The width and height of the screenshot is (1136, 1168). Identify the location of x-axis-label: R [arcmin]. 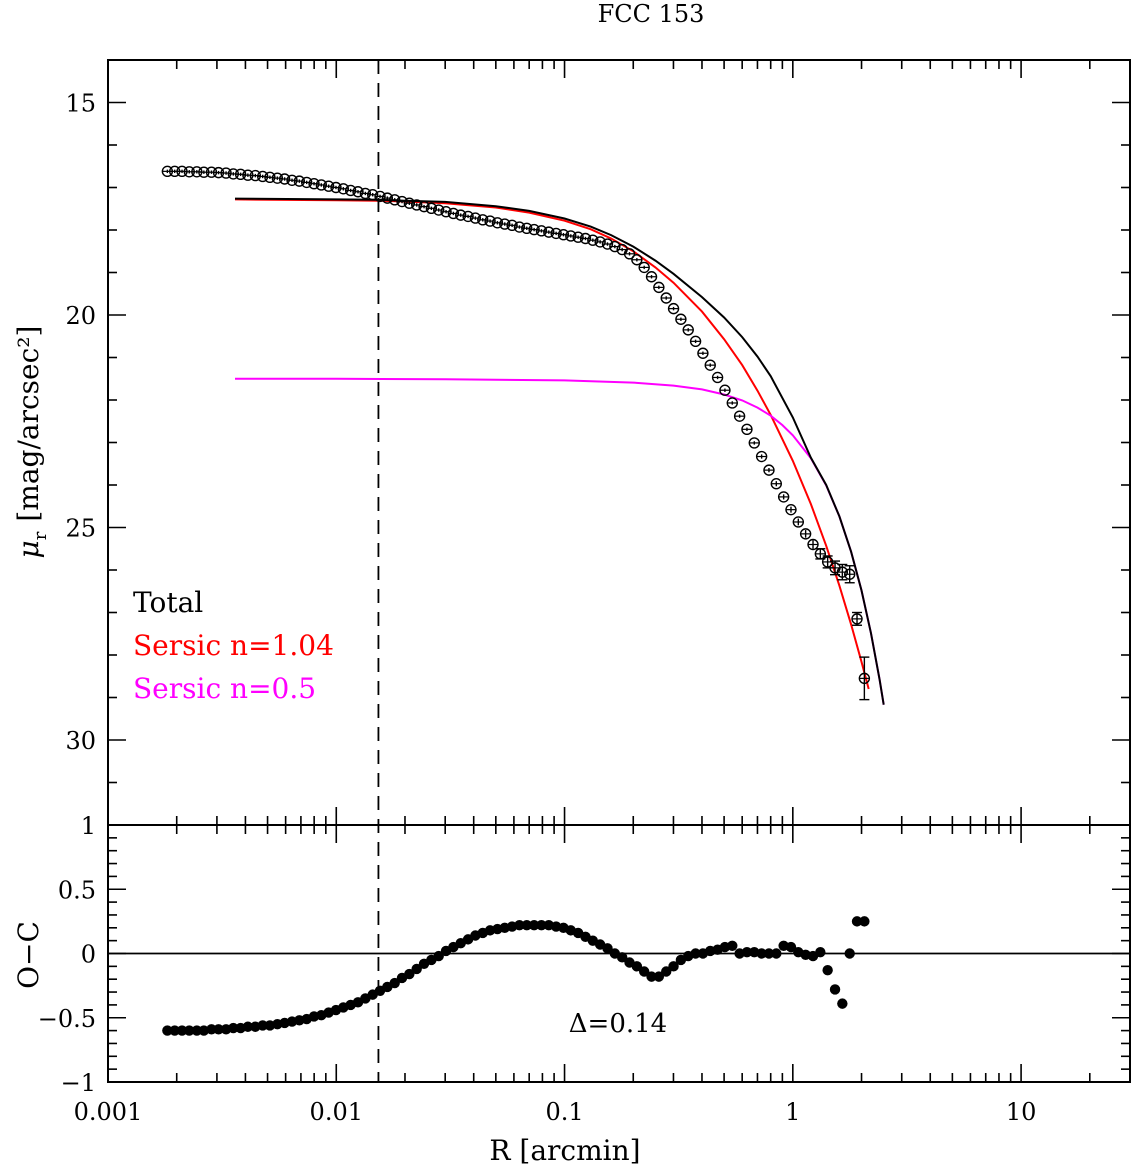
(564, 1150).